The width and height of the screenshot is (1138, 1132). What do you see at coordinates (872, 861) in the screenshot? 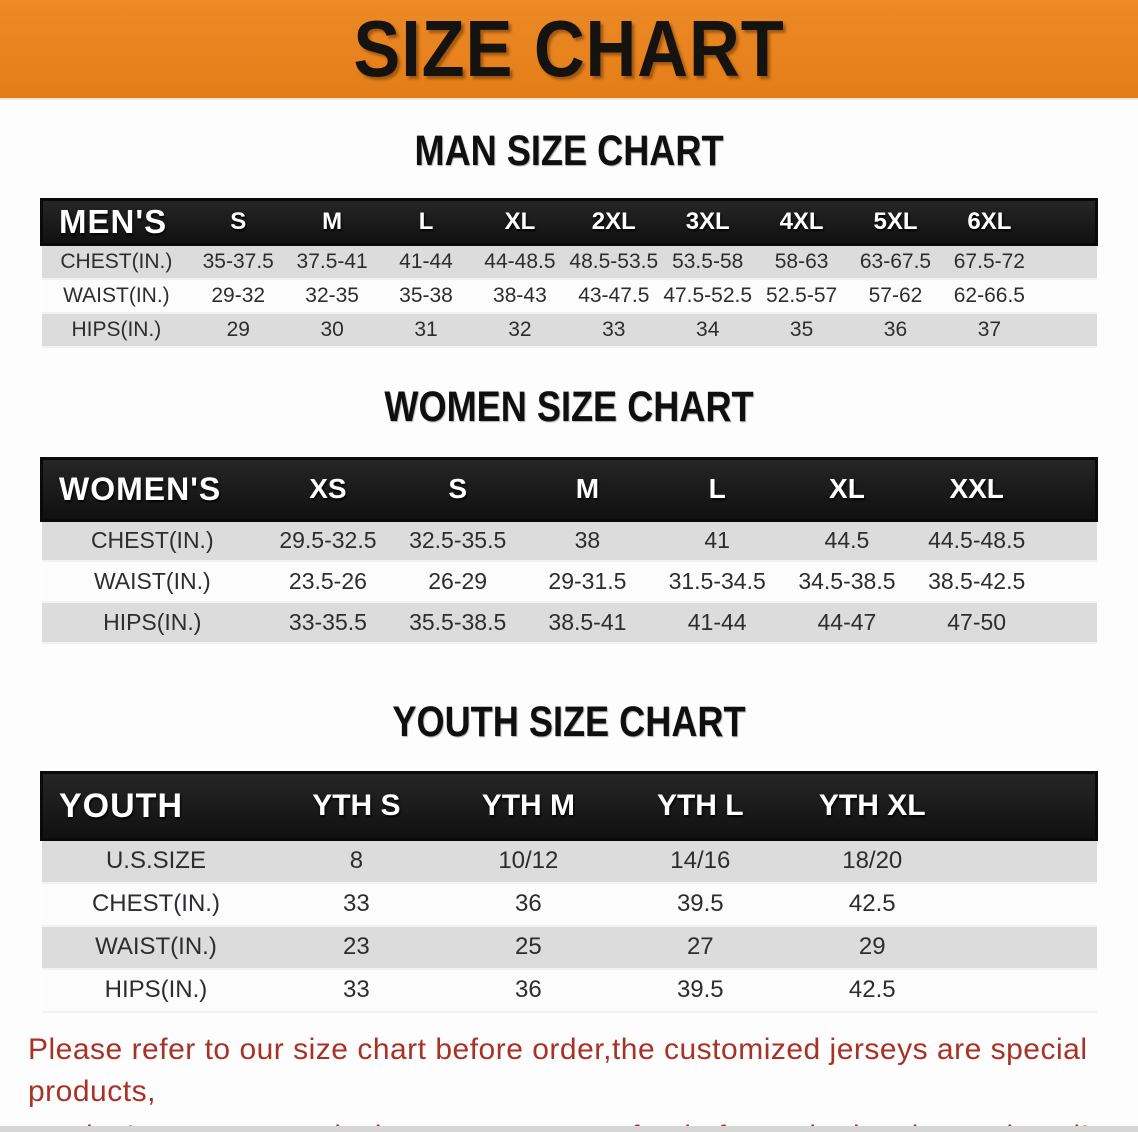
I see `measurement-value: 18/20` at bounding box center [872, 861].